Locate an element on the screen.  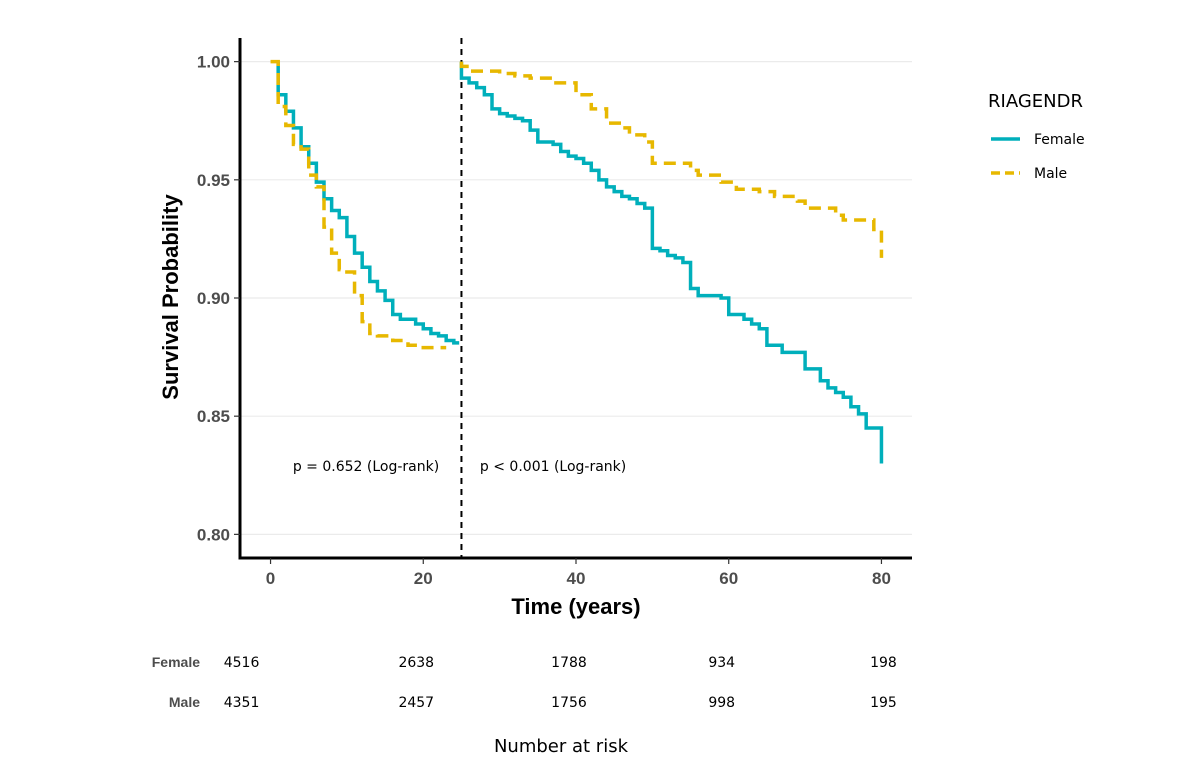
risk-count-female-20: 2638 is located at coordinates (416, 663).